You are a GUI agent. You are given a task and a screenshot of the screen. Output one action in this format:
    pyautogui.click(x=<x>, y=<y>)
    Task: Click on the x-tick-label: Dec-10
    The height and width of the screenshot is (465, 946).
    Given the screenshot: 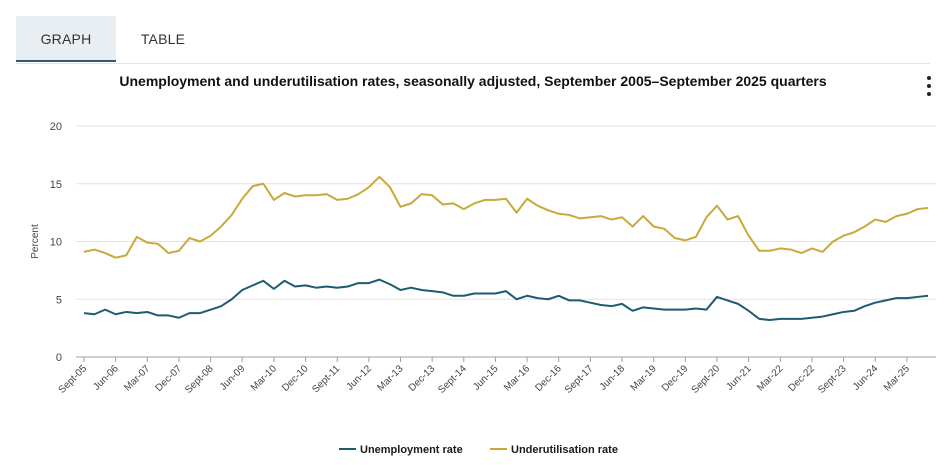 What is the action you would take?
    pyautogui.click(x=295, y=378)
    